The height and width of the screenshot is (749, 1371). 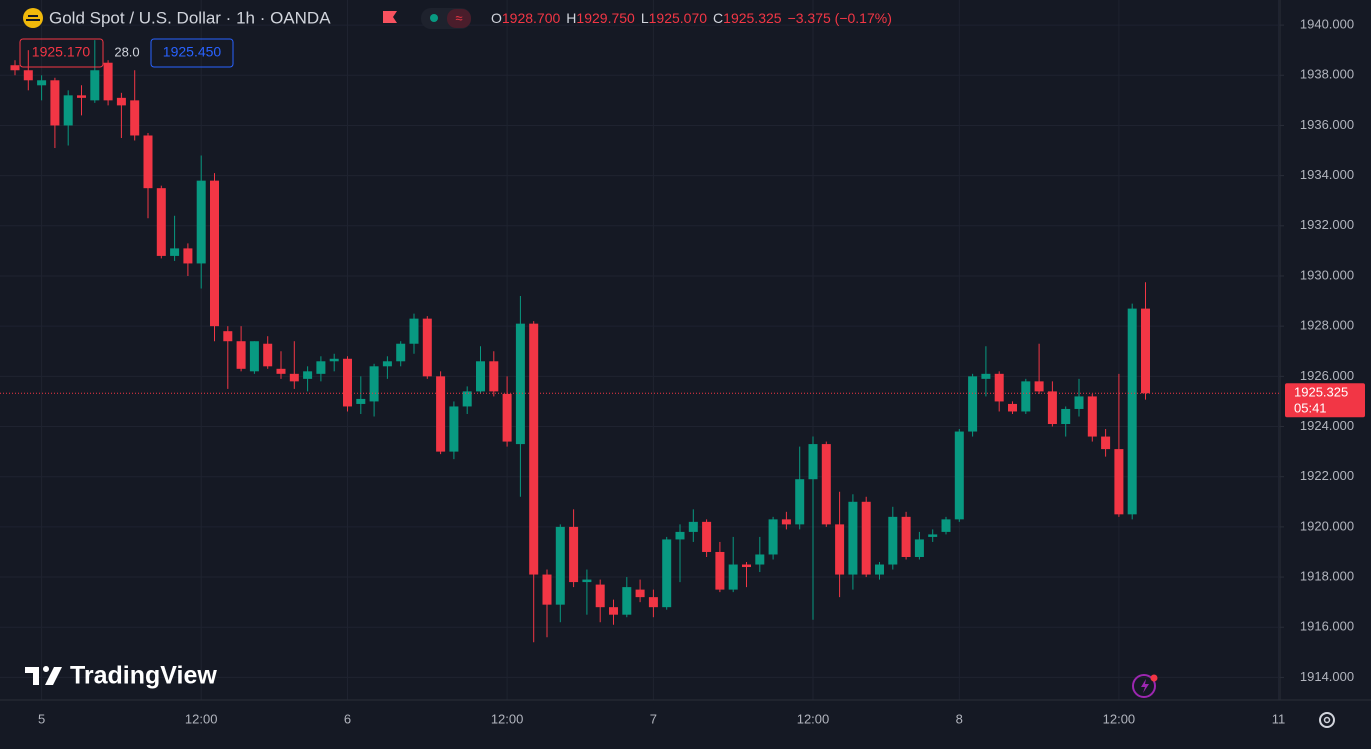 I want to click on brand-name: TradingView, so click(x=143, y=676).